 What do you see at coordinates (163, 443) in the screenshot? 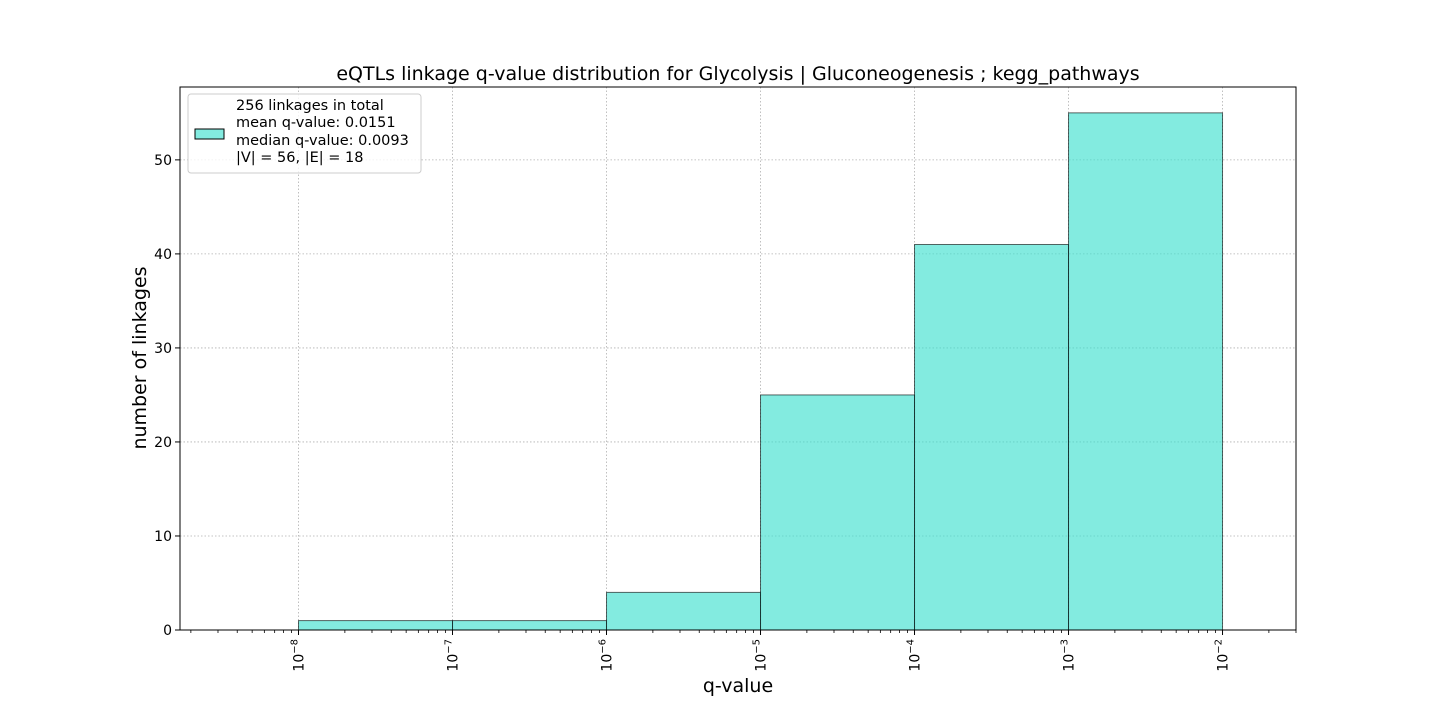
I see `y-tick-label: 20` at bounding box center [163, 443].